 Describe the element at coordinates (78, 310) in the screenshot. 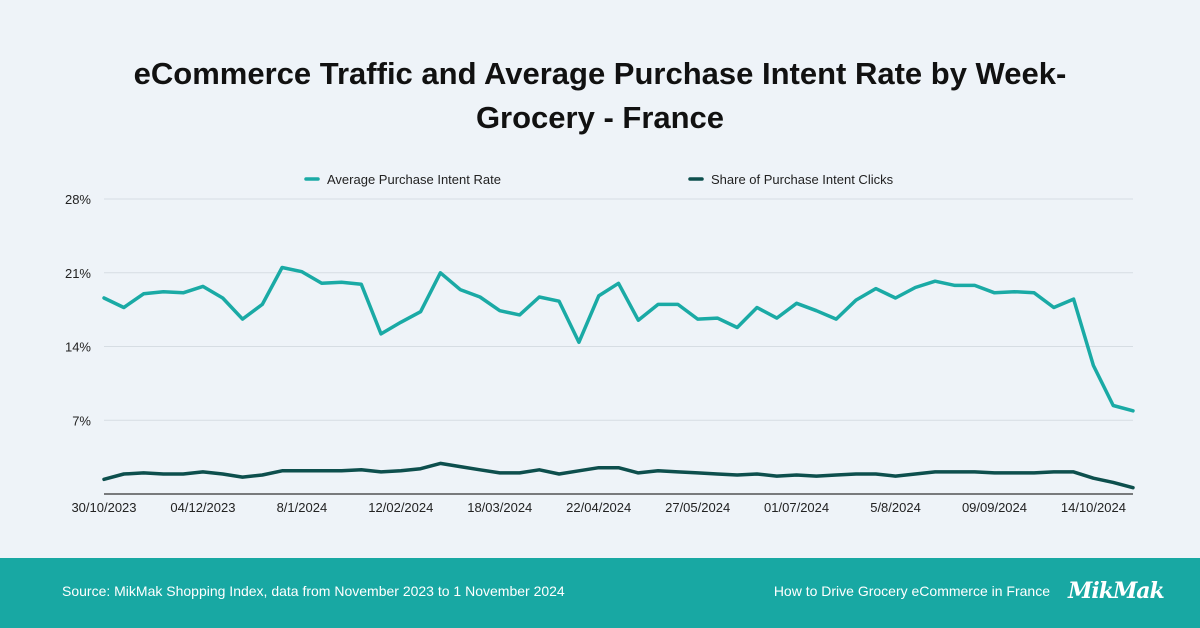

I see `y-axis: 7% 14% 21% 28%` at that location.